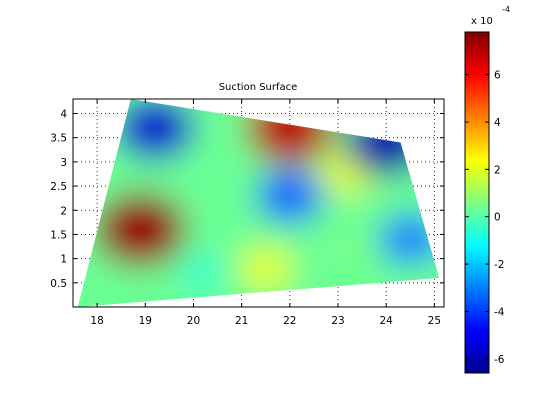 The width and height of the screenshot is (560, 420). Describe the element at coordinates (58, 187) in the screenshot. I see `y-tick-label: 2.5` at that location.